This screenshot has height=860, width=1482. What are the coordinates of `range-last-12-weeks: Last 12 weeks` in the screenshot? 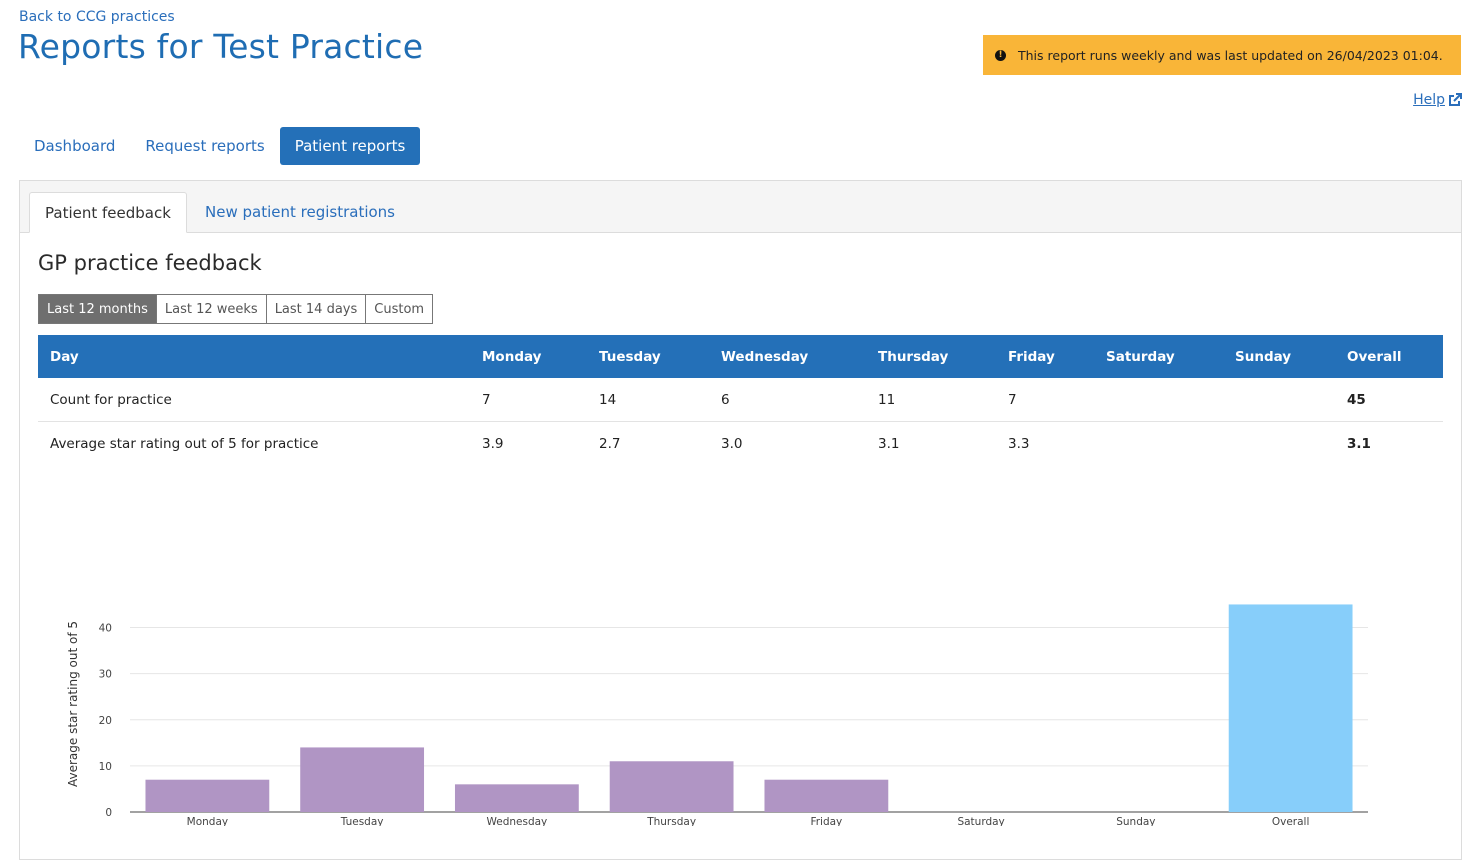 It's located at (210, 309).